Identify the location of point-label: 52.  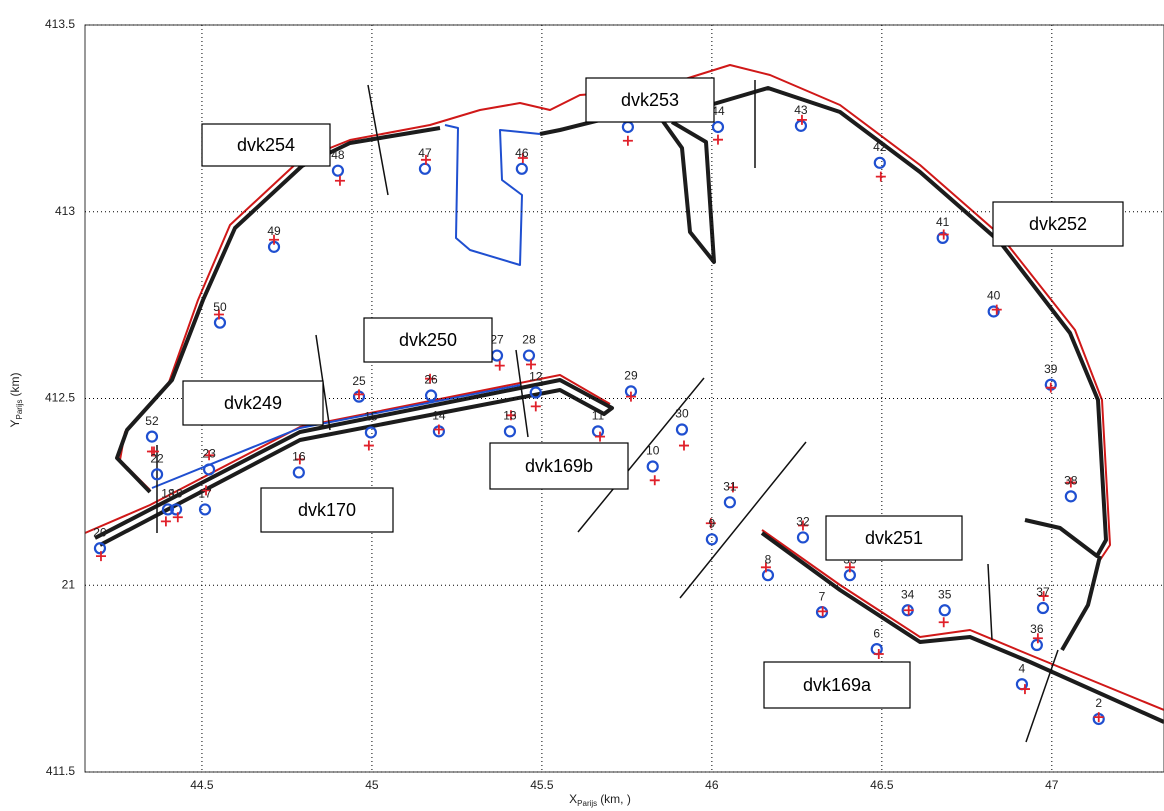
(152, 421).